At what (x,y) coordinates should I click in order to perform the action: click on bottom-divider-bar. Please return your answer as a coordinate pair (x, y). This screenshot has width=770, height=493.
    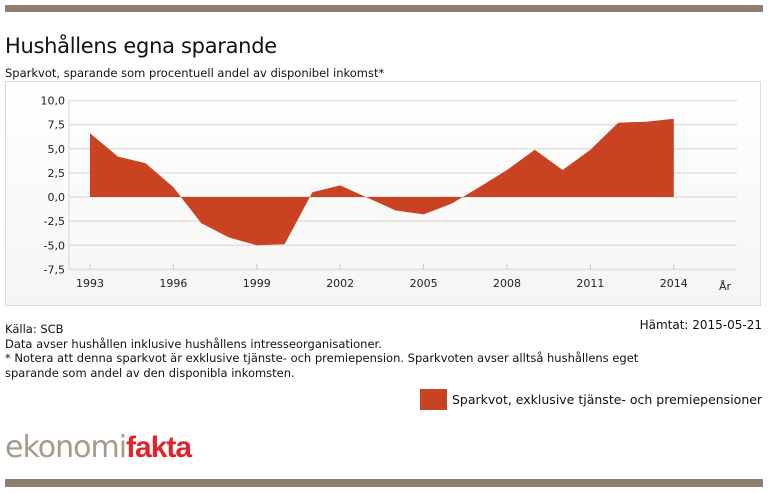
    Looking at the image, I should click on (384, 483).